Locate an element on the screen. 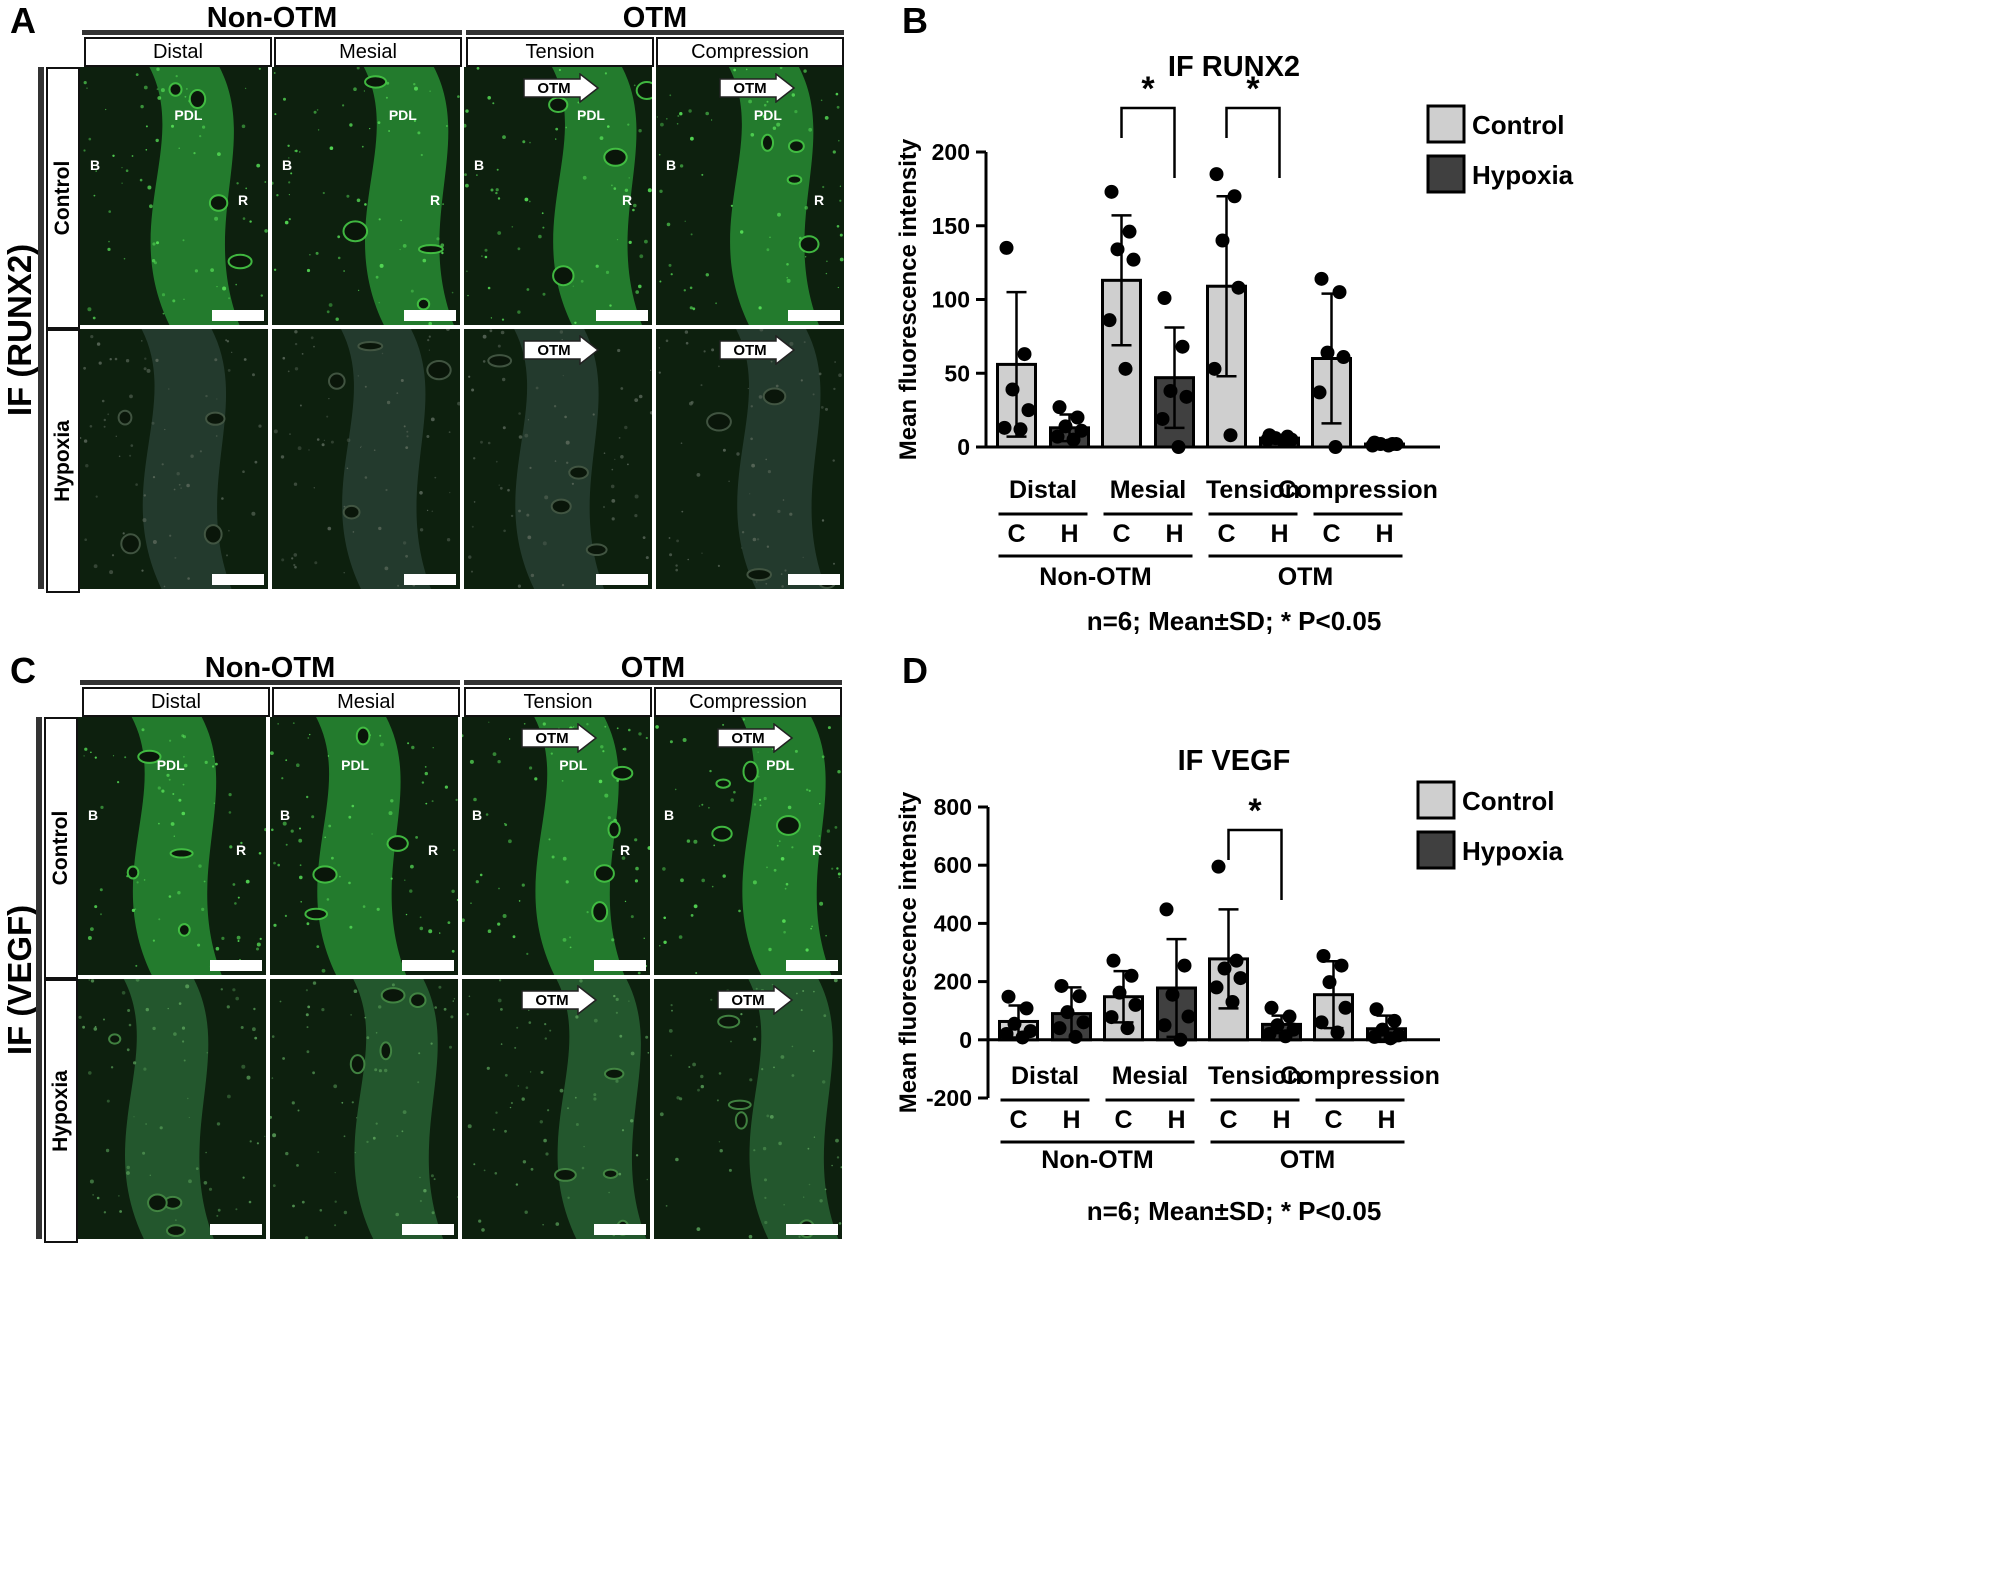 The width and height of the screenshot is (2001, 1586). column-label-compression: Compression is located at coordinates (750, 52).